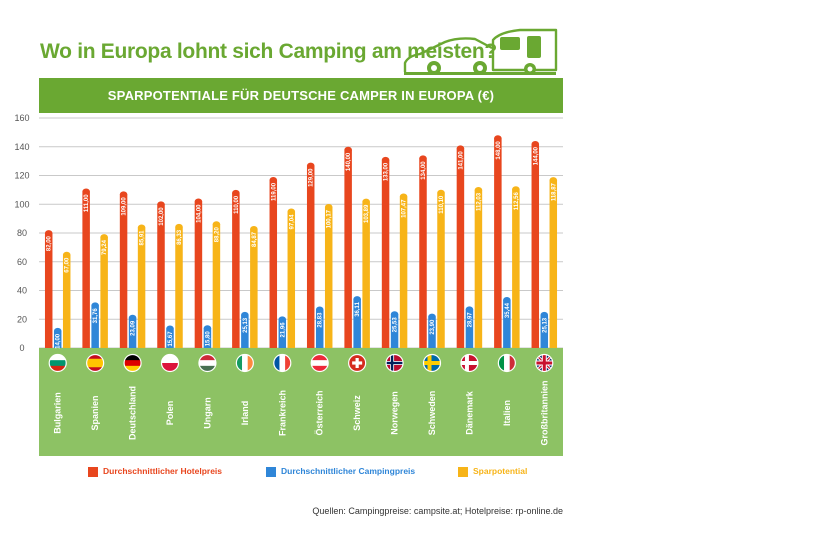  What do you see at coordinates (271, 472) in the screenshot?
I see `legend-swatch-camping` at bounding box center [271, 472].